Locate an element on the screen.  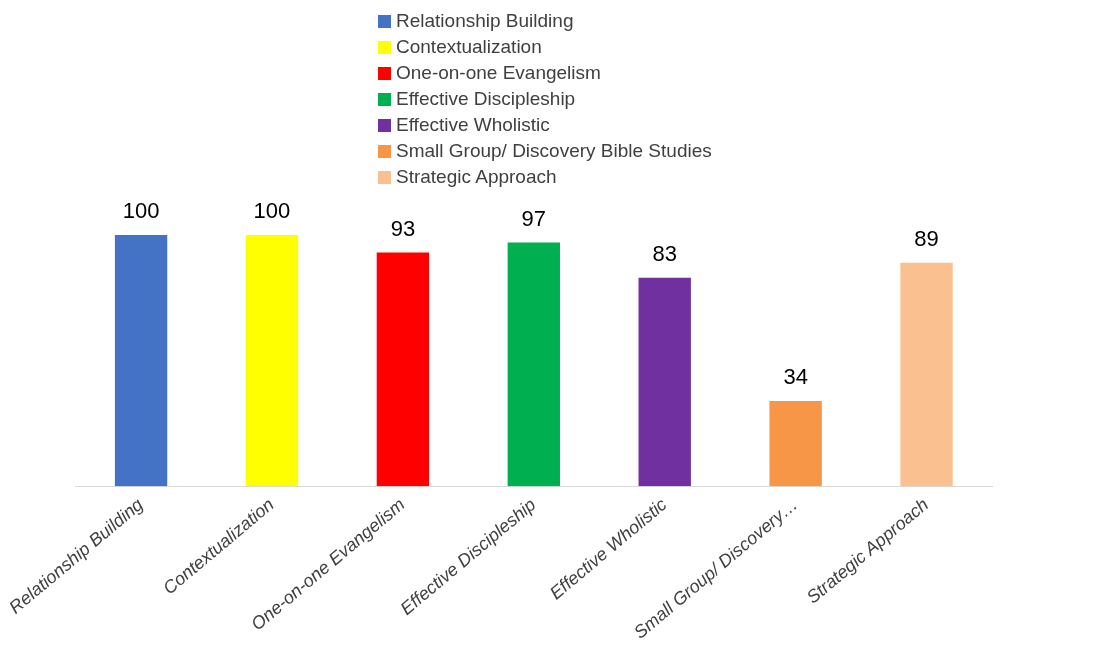
data-label: 93 is located at coordinates (403, 228).